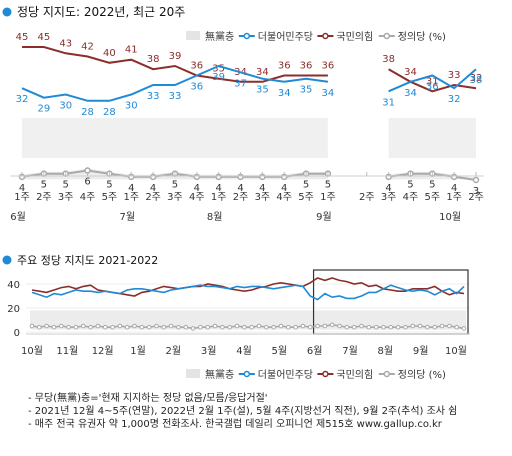  Describe the element at coordinates (7, 12) in the screenshot. I see `title-bullet-icon` at that location.